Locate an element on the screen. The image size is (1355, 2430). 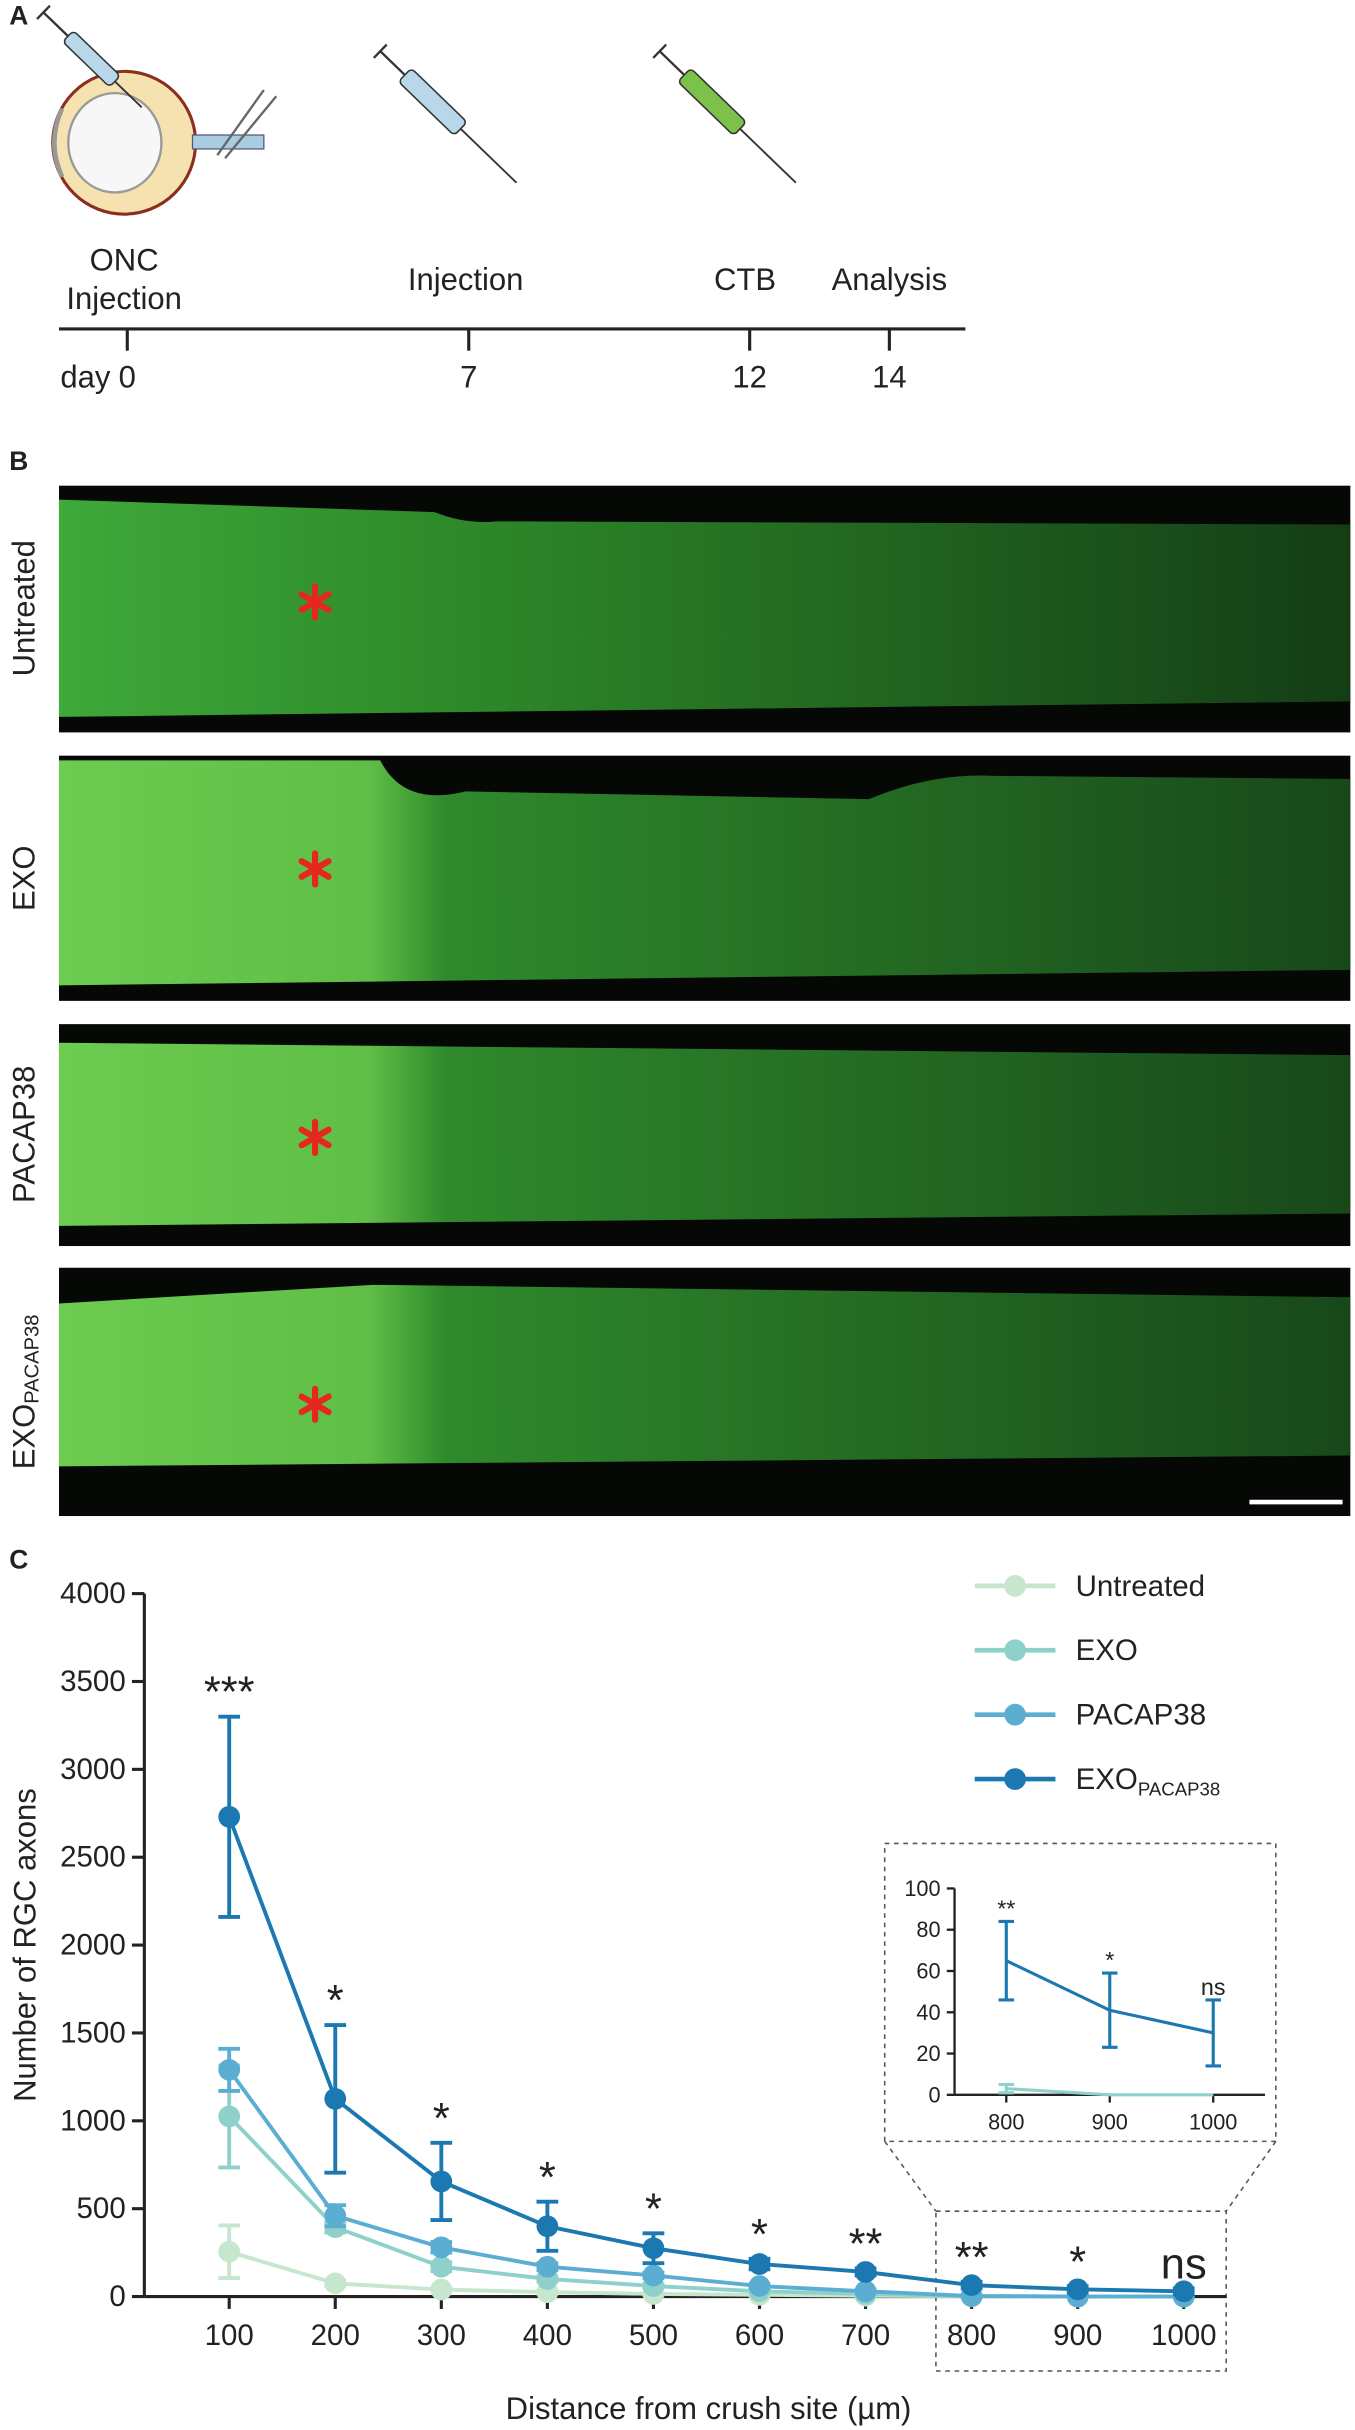
day-value: 14 is located at coordinates (889, 377).